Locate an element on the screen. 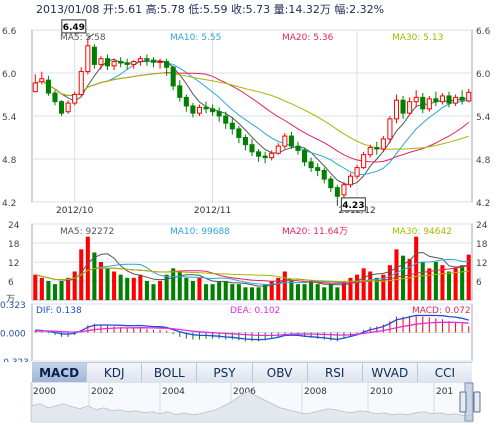 The width and height of the screenshot is (503, 425). macd-dif-line is located at coordinates (252, 327).